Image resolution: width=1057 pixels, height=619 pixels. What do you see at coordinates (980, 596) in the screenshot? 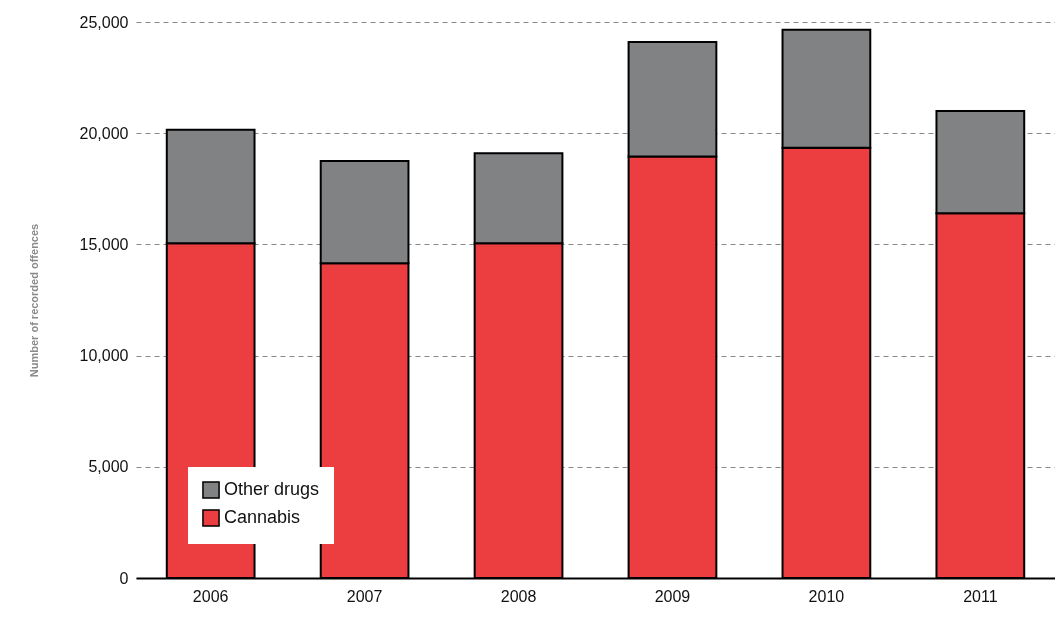
I see `x-tick-label: 2011` at bounding box center [980, 596].